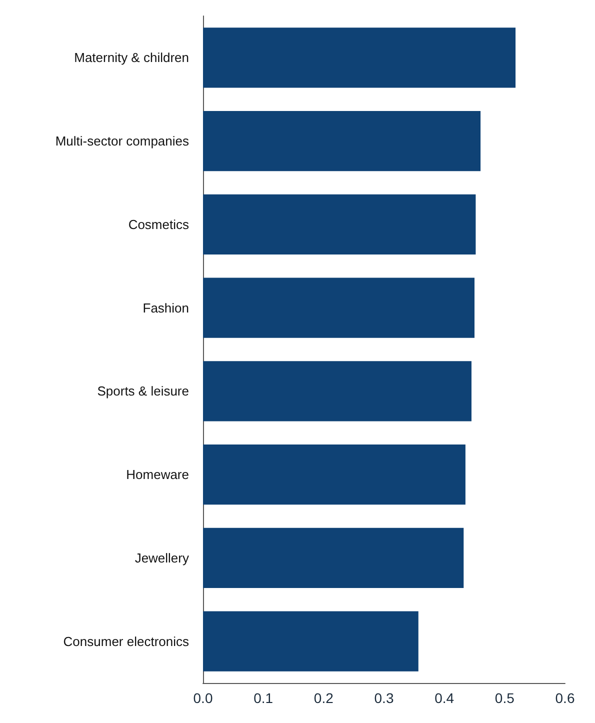 The image size is (595, 723). What do you see at coordinates (157, 474) in the screenshot?
I see `y-tick-label: Homeware` at bounding box center [157, 474].